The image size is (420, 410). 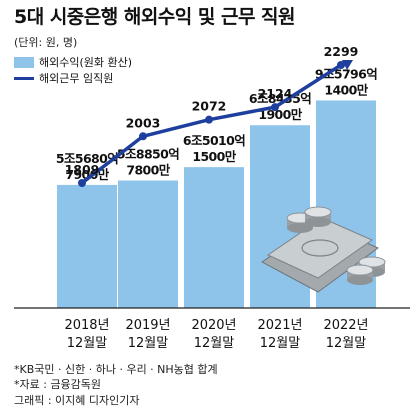 What do you see at coordinates (82, 169) in the screenshot?
I see `line-label-0: 1809` at bounding box center [82, 169].